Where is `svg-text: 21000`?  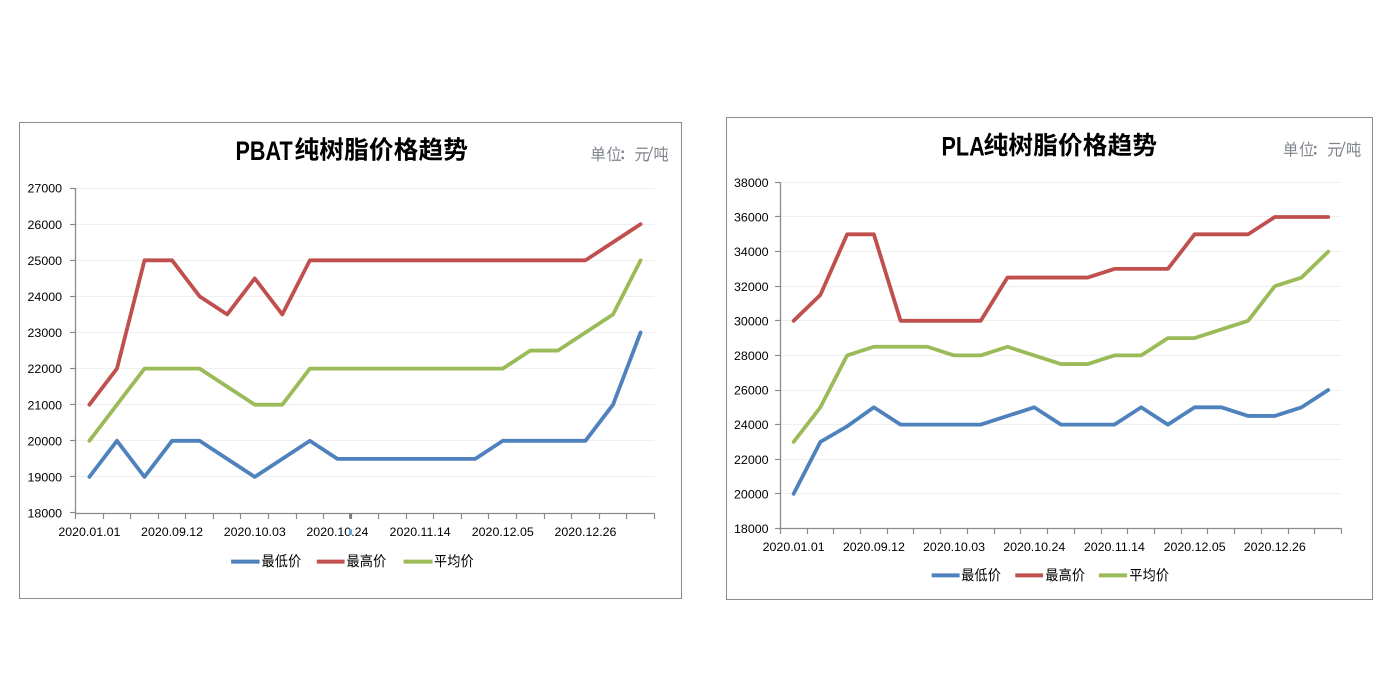 svg-text: 21000 is located at coordinates (45, 405).